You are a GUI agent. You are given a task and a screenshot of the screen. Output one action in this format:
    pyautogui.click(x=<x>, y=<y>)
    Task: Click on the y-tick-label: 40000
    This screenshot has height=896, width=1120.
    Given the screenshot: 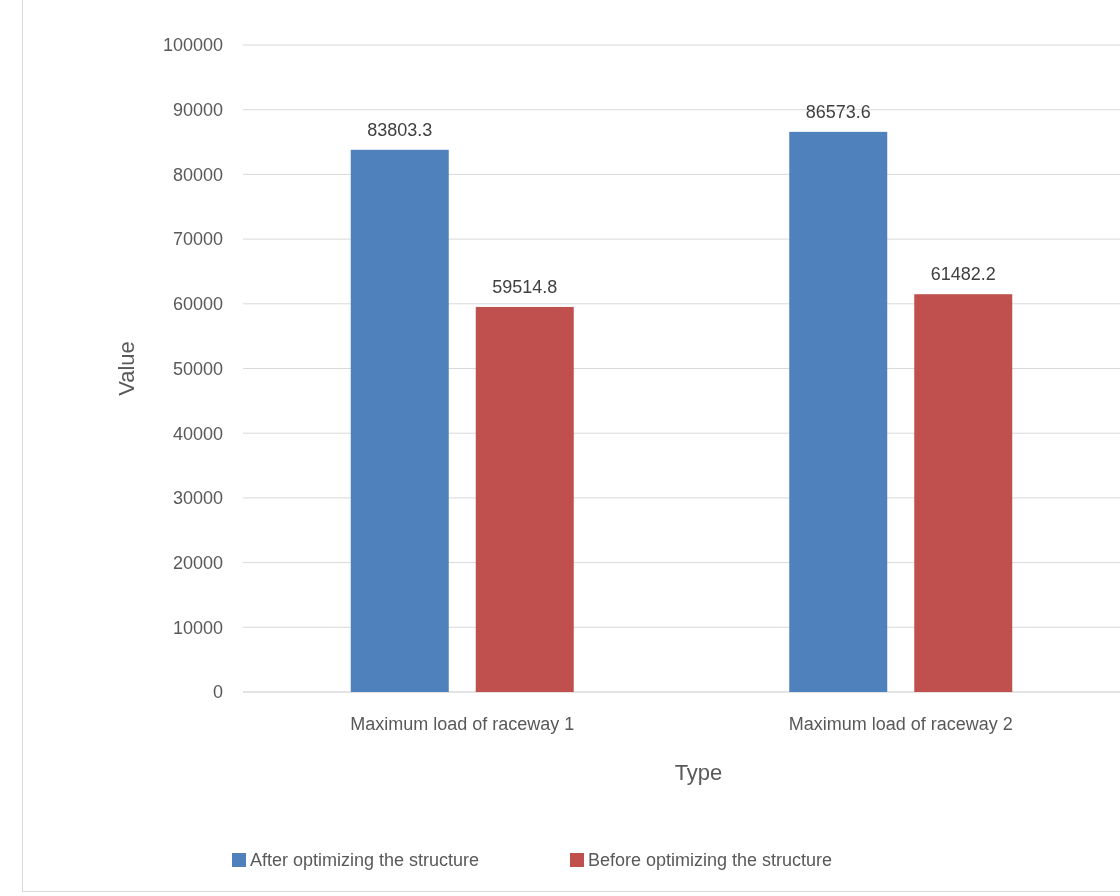 What is the action you would take?
    pyautogui.click(x=197, y=433)
    